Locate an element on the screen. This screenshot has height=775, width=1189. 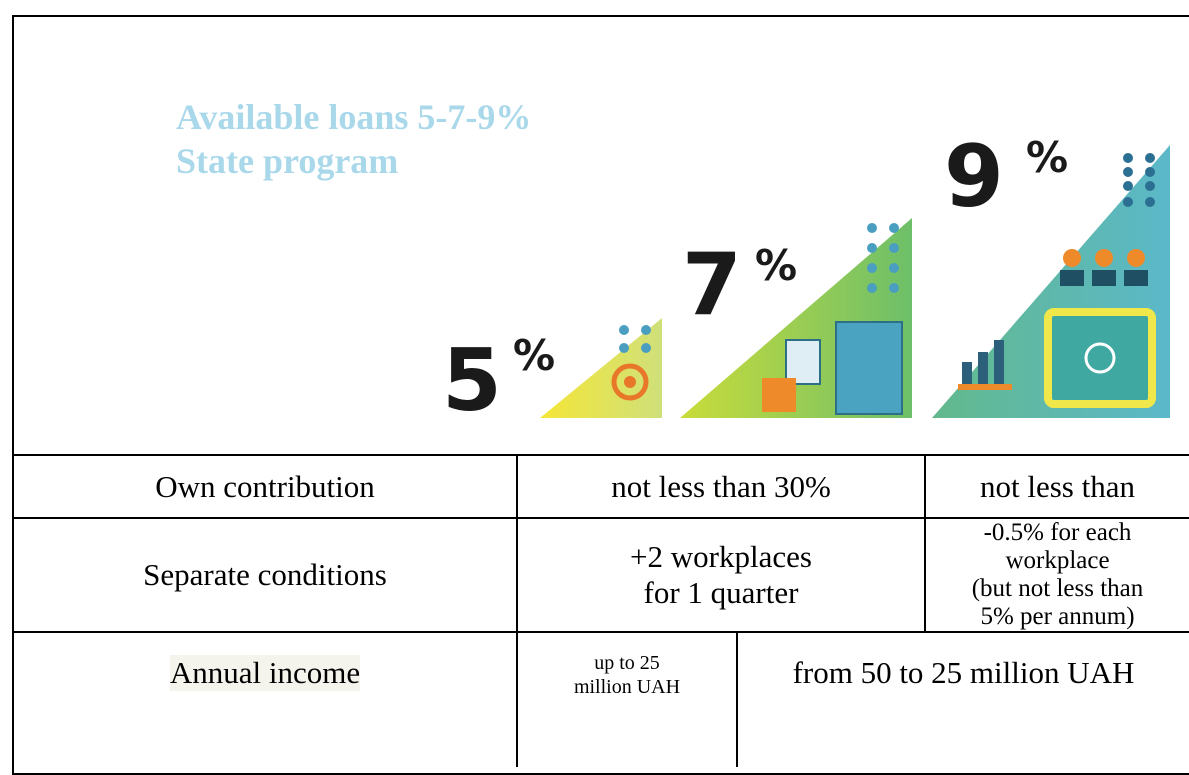
safe-icon is located at coordinates (1100, 358).